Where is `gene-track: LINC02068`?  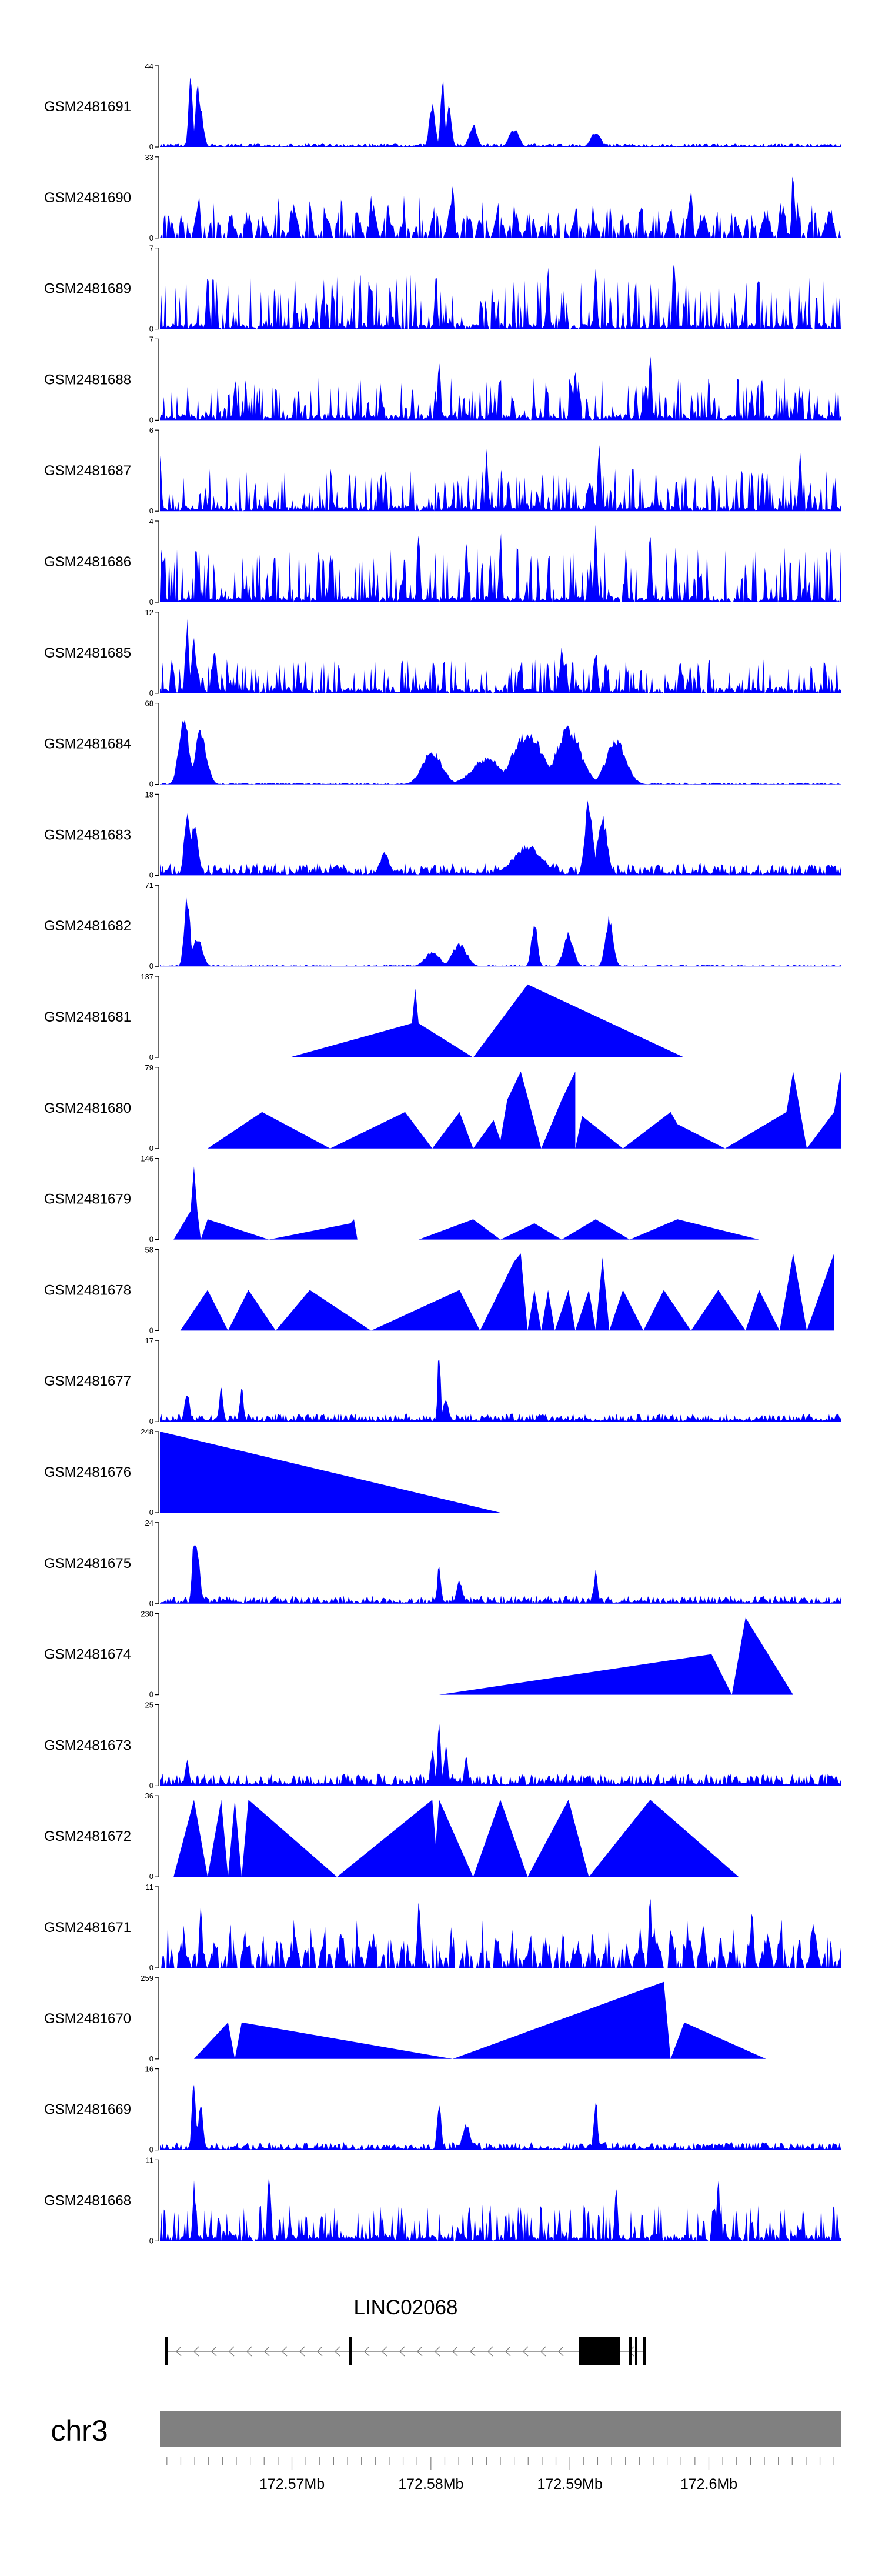 gene-track: LINC02068 is located at coordinates (405, 2330).